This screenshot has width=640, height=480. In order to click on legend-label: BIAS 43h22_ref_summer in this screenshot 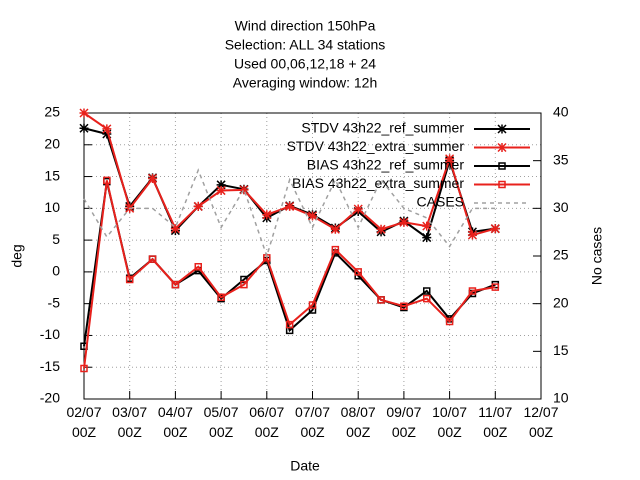, I will do `click(386, 165)`.